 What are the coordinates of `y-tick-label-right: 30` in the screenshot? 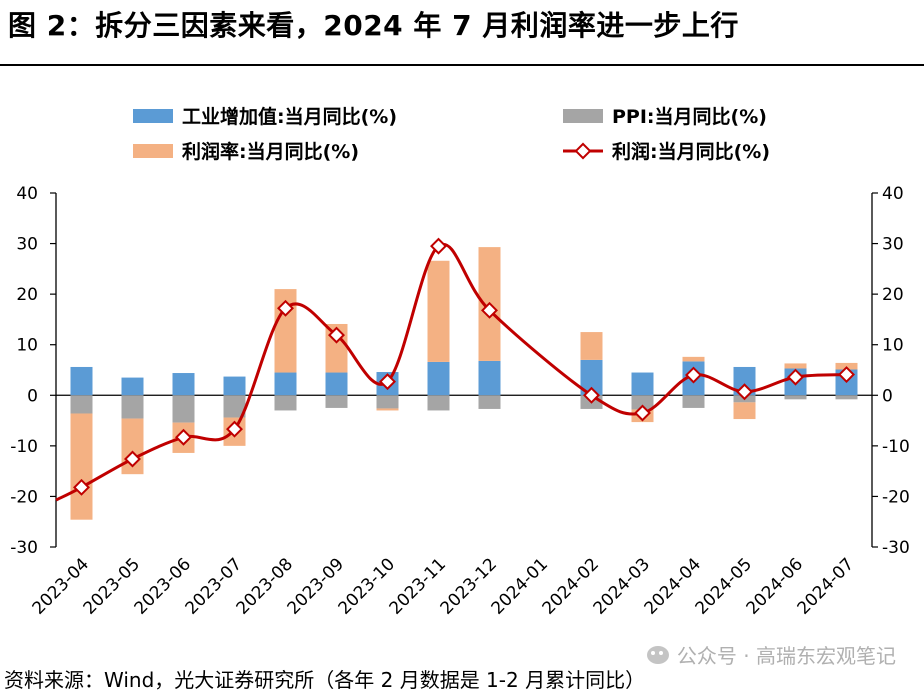 It's located at (893, 245).